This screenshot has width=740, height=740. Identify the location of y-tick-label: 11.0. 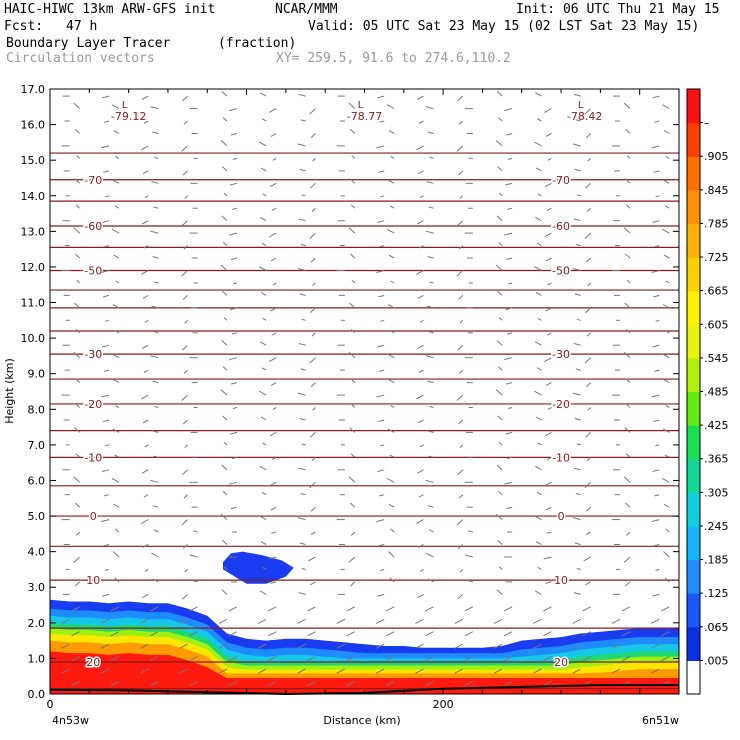
(33, 303).